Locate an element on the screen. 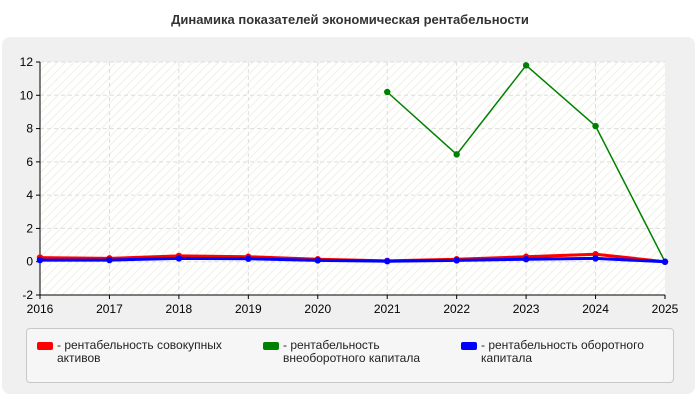 The height and width of the screenshot is (400, 700). x-tick-label: 2024 is located at coordinates (595, 309).